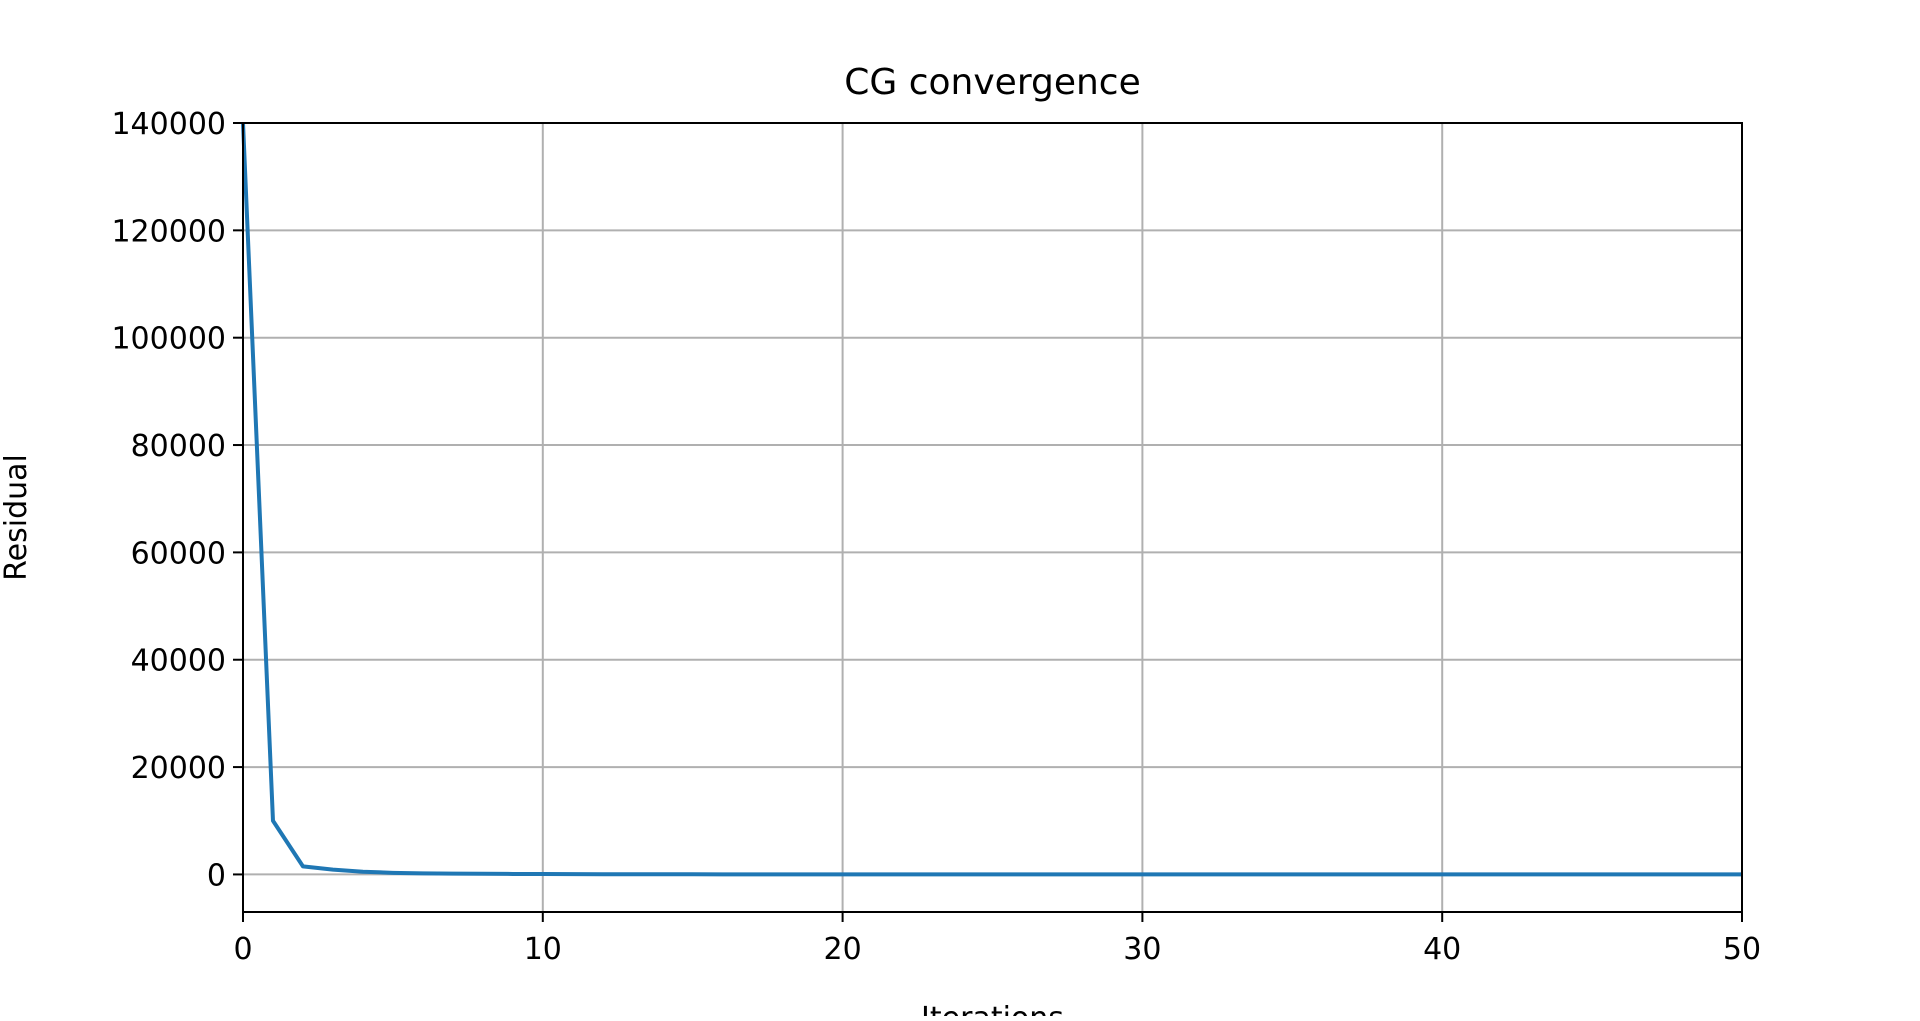 This screenshot has width=1920, height=1021. I want to click on x-tick-label: 50, so click(1742, 949).